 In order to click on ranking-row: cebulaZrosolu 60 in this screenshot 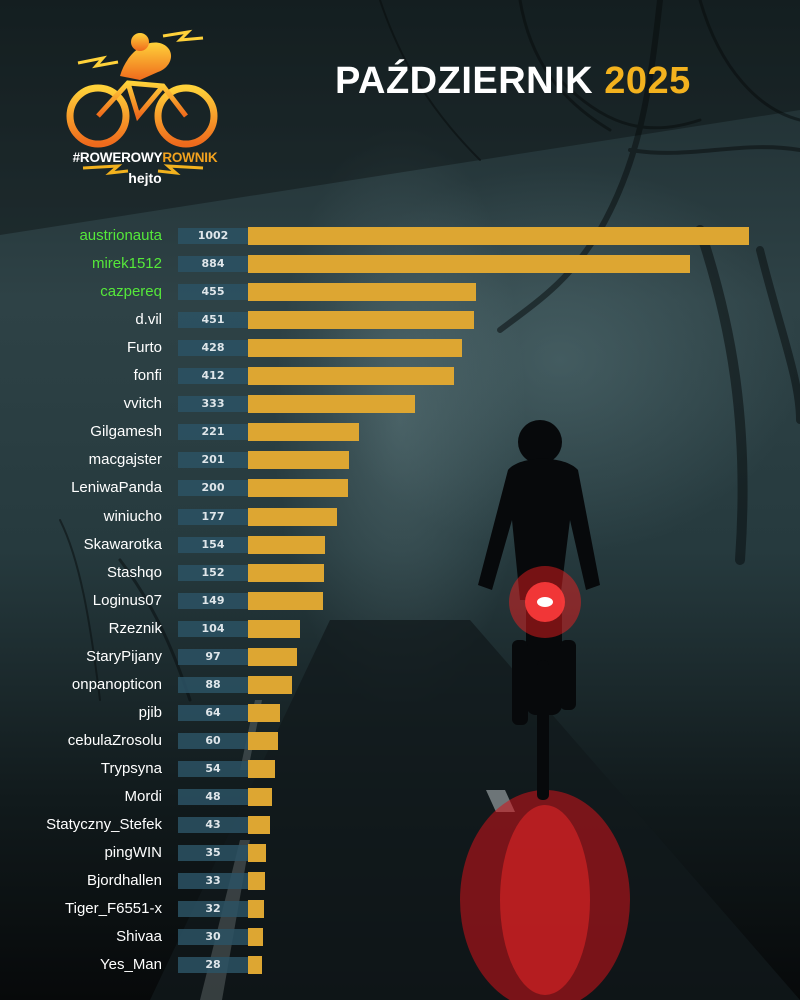, I will do `click(400, 741)`.